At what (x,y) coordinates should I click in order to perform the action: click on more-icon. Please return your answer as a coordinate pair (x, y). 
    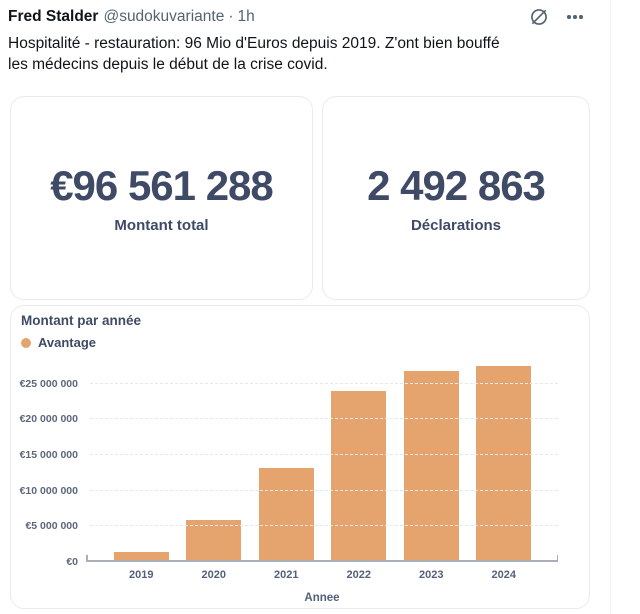
    Looking at the image, I should click on (575, 17).